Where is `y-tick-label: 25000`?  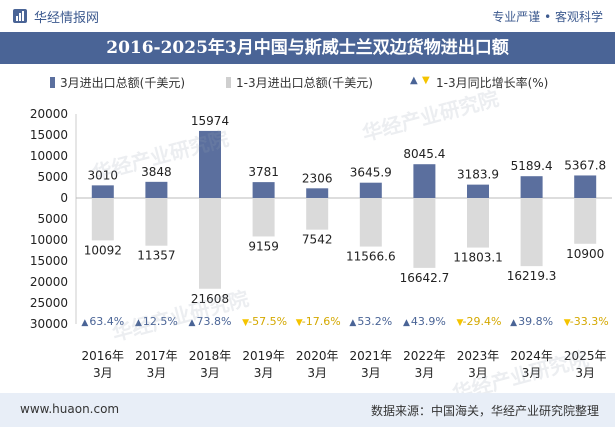
y-tick-label: 25000 is located at coordinates (49, 303).